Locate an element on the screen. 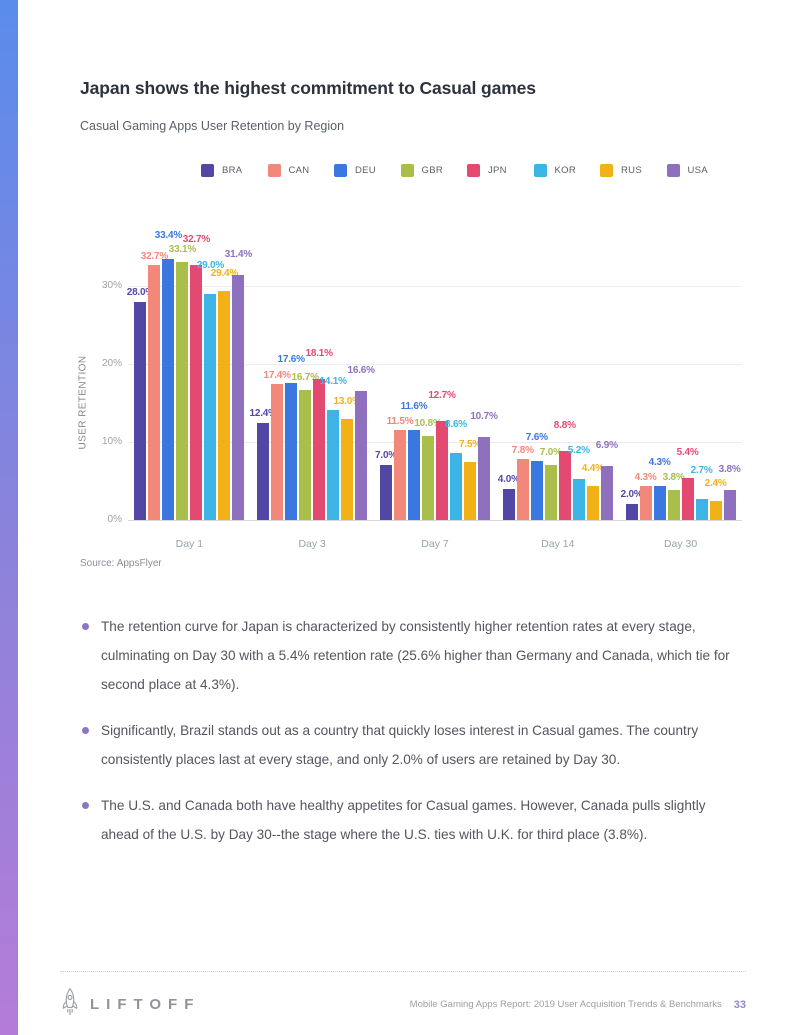 This screenshot has height=1035, width=800. bar-usa-day30 is located at coordinates (729, 505).